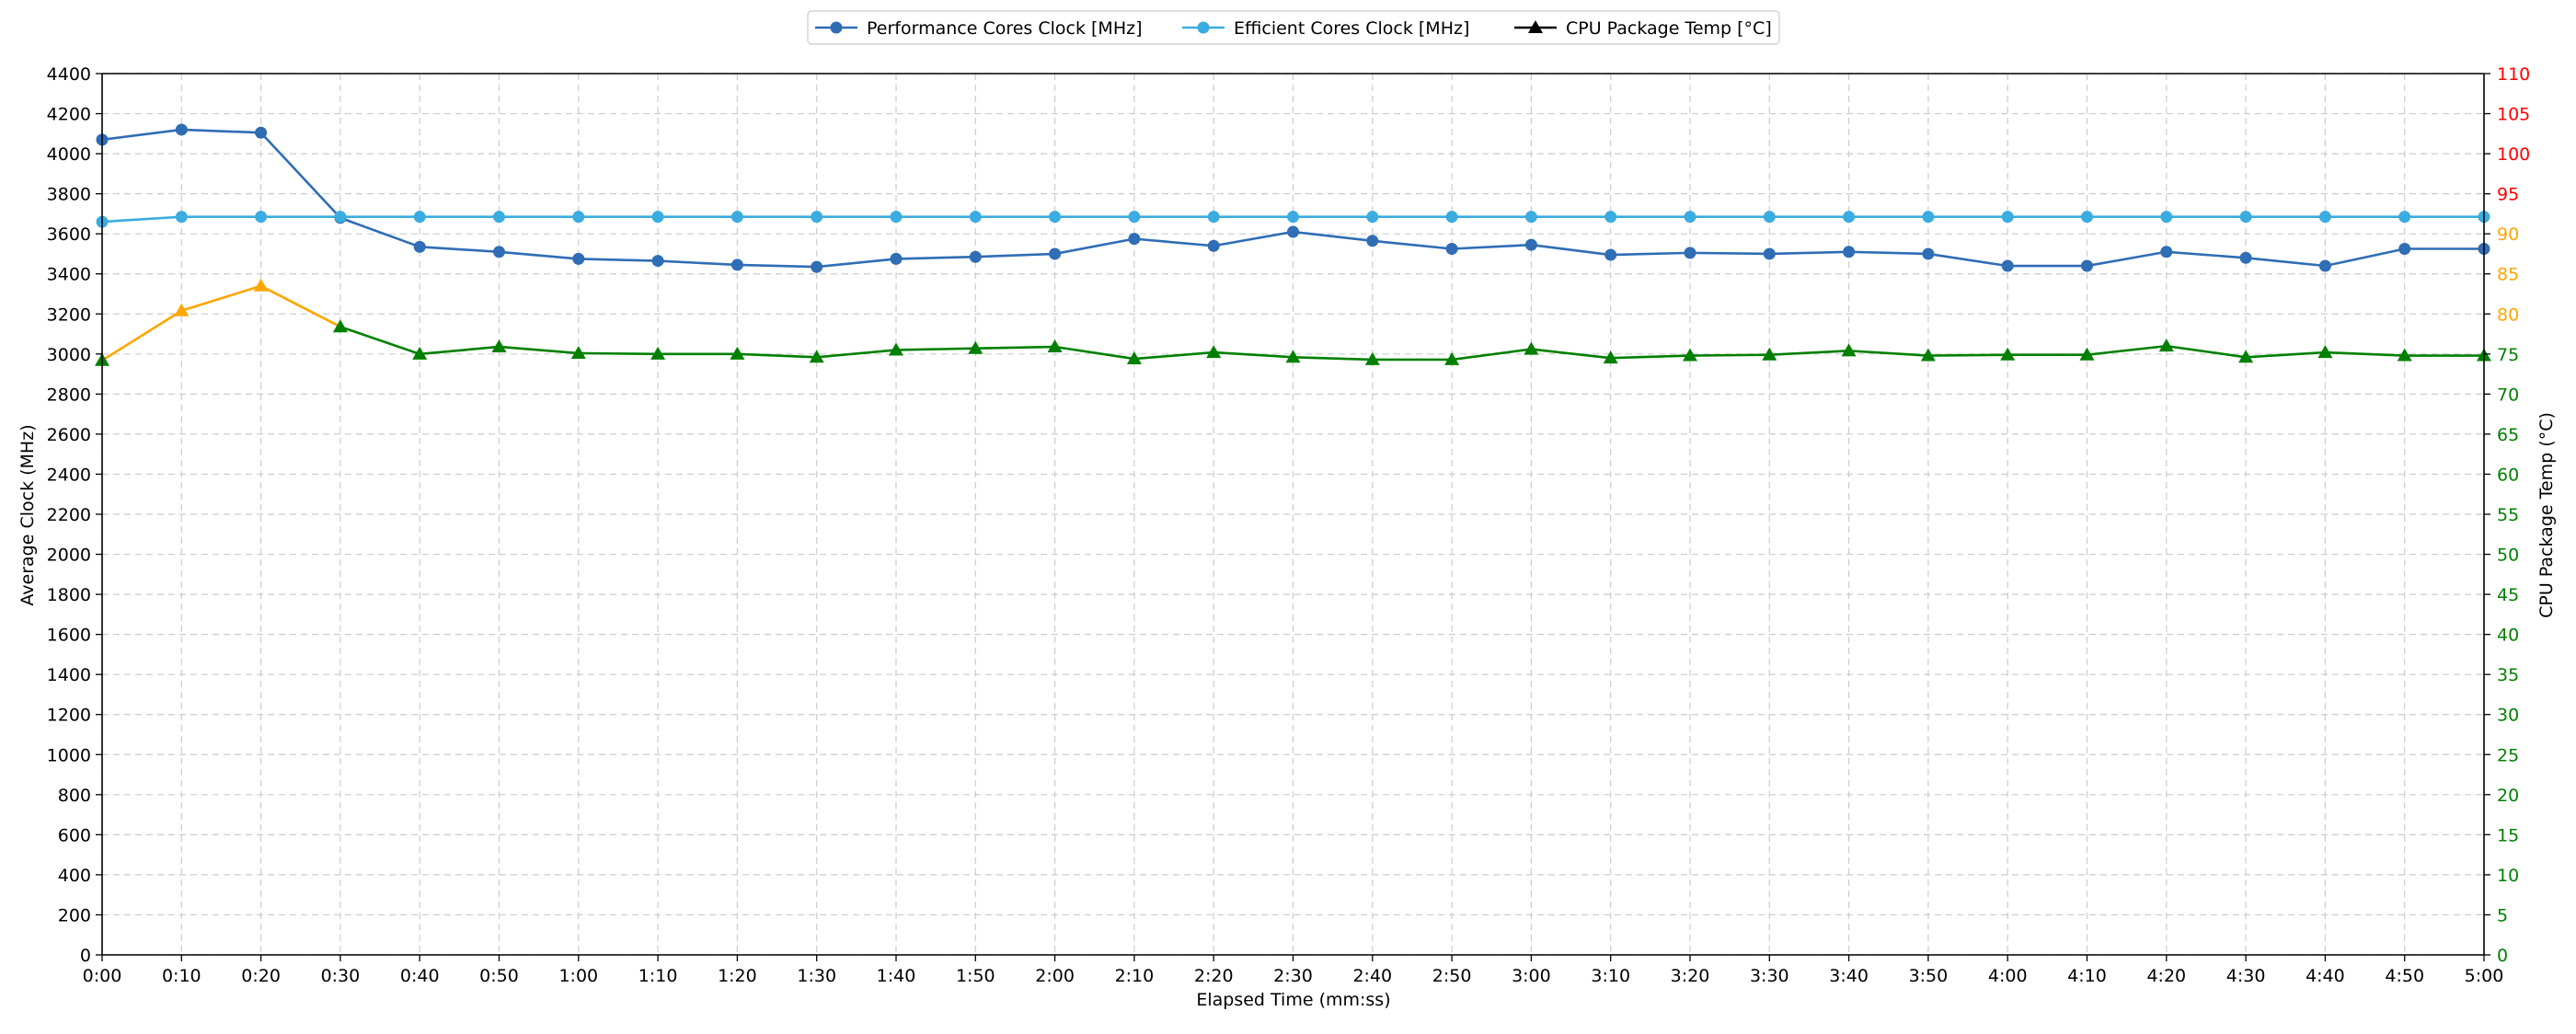 The image size is (2576, 1034). Describe the element at coordinates (69, 154) in the screenshot. I see `y-tick-label-left: 4000` at that location.